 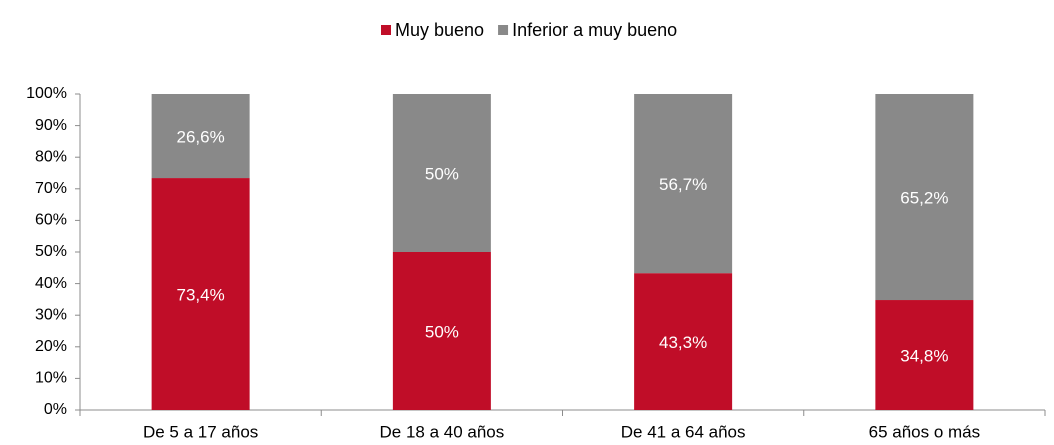 What do you see at coordinates (51, 283) in the screenshot?
I see `y-tick-label: 40%` at bounding box center [51, 283].